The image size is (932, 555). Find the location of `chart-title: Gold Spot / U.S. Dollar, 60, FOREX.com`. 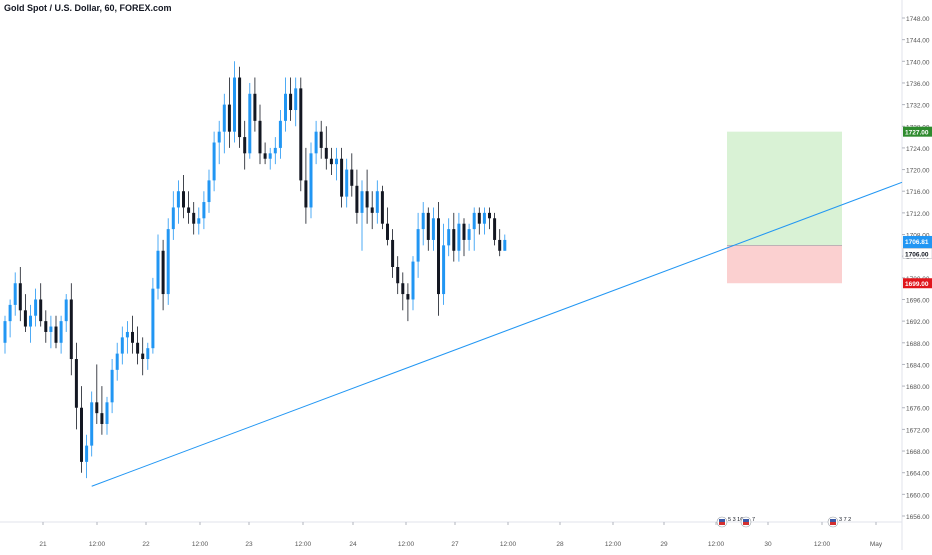

chart-title: Gold Spot / U.S. Dollar, 60, FOREX.com is located at coordinates (88, 8).